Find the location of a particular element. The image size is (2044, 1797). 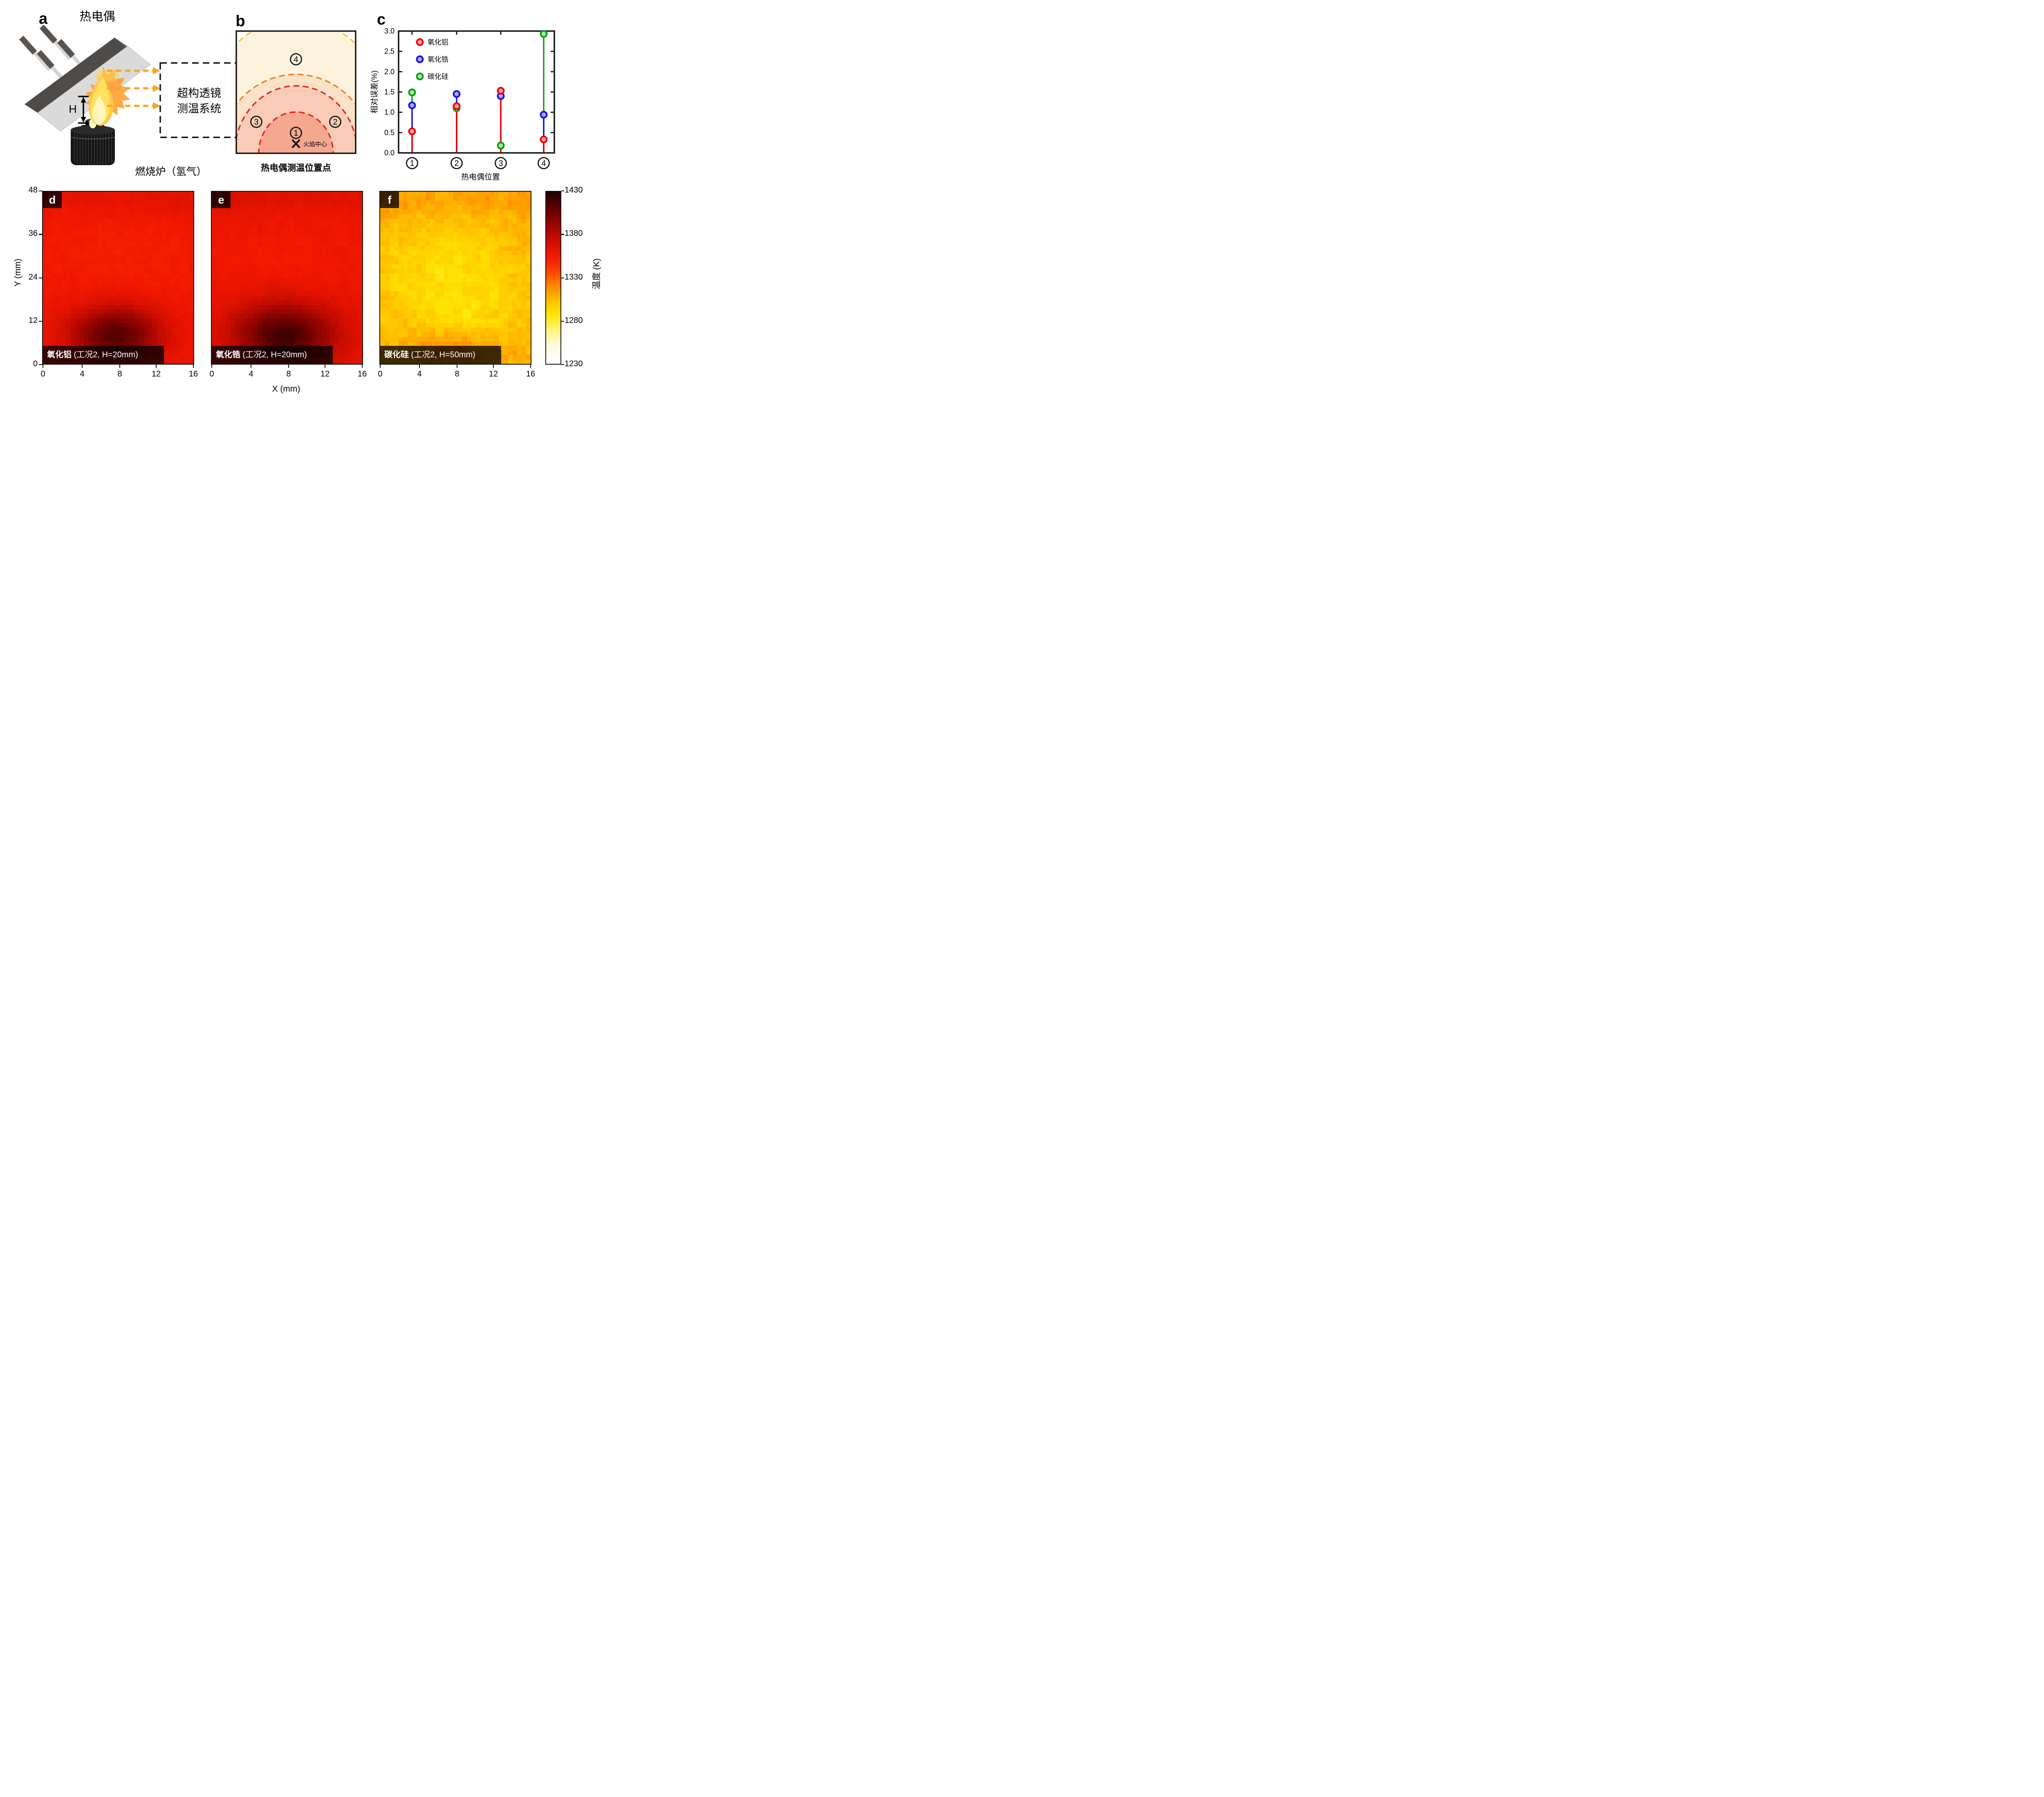

panel-d-letter: d is located at coordinates (53, 200).